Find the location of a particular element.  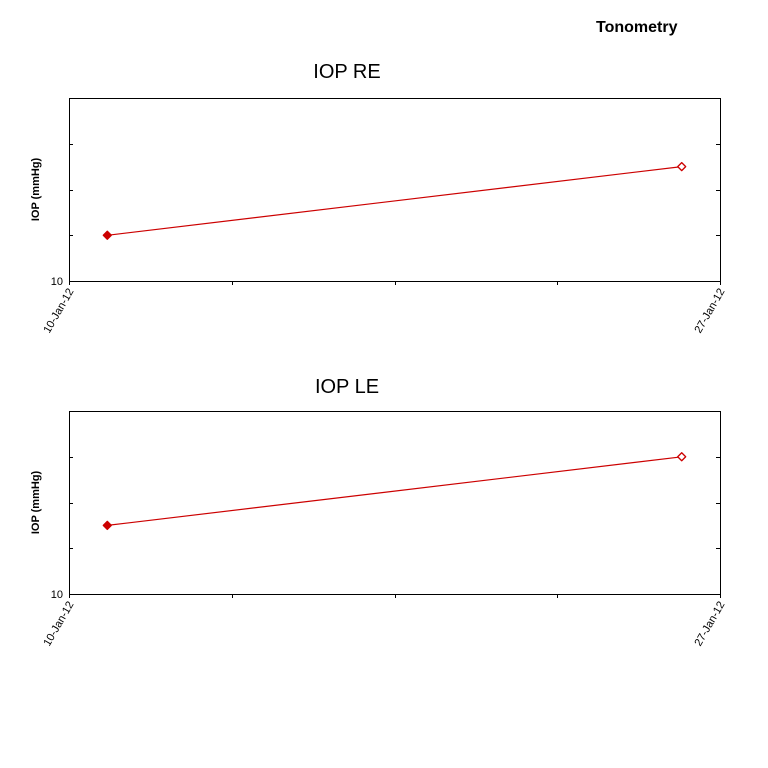

chart-title: IOP LE is located at coordinates (347, 387).